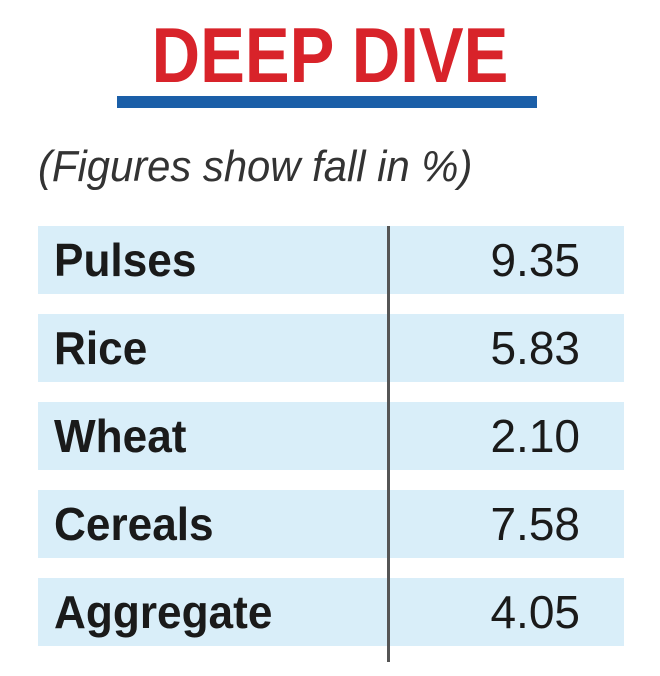 This screenshot has height=676, width=660. I want to click on row-value: 7.58, so click(535, 524).